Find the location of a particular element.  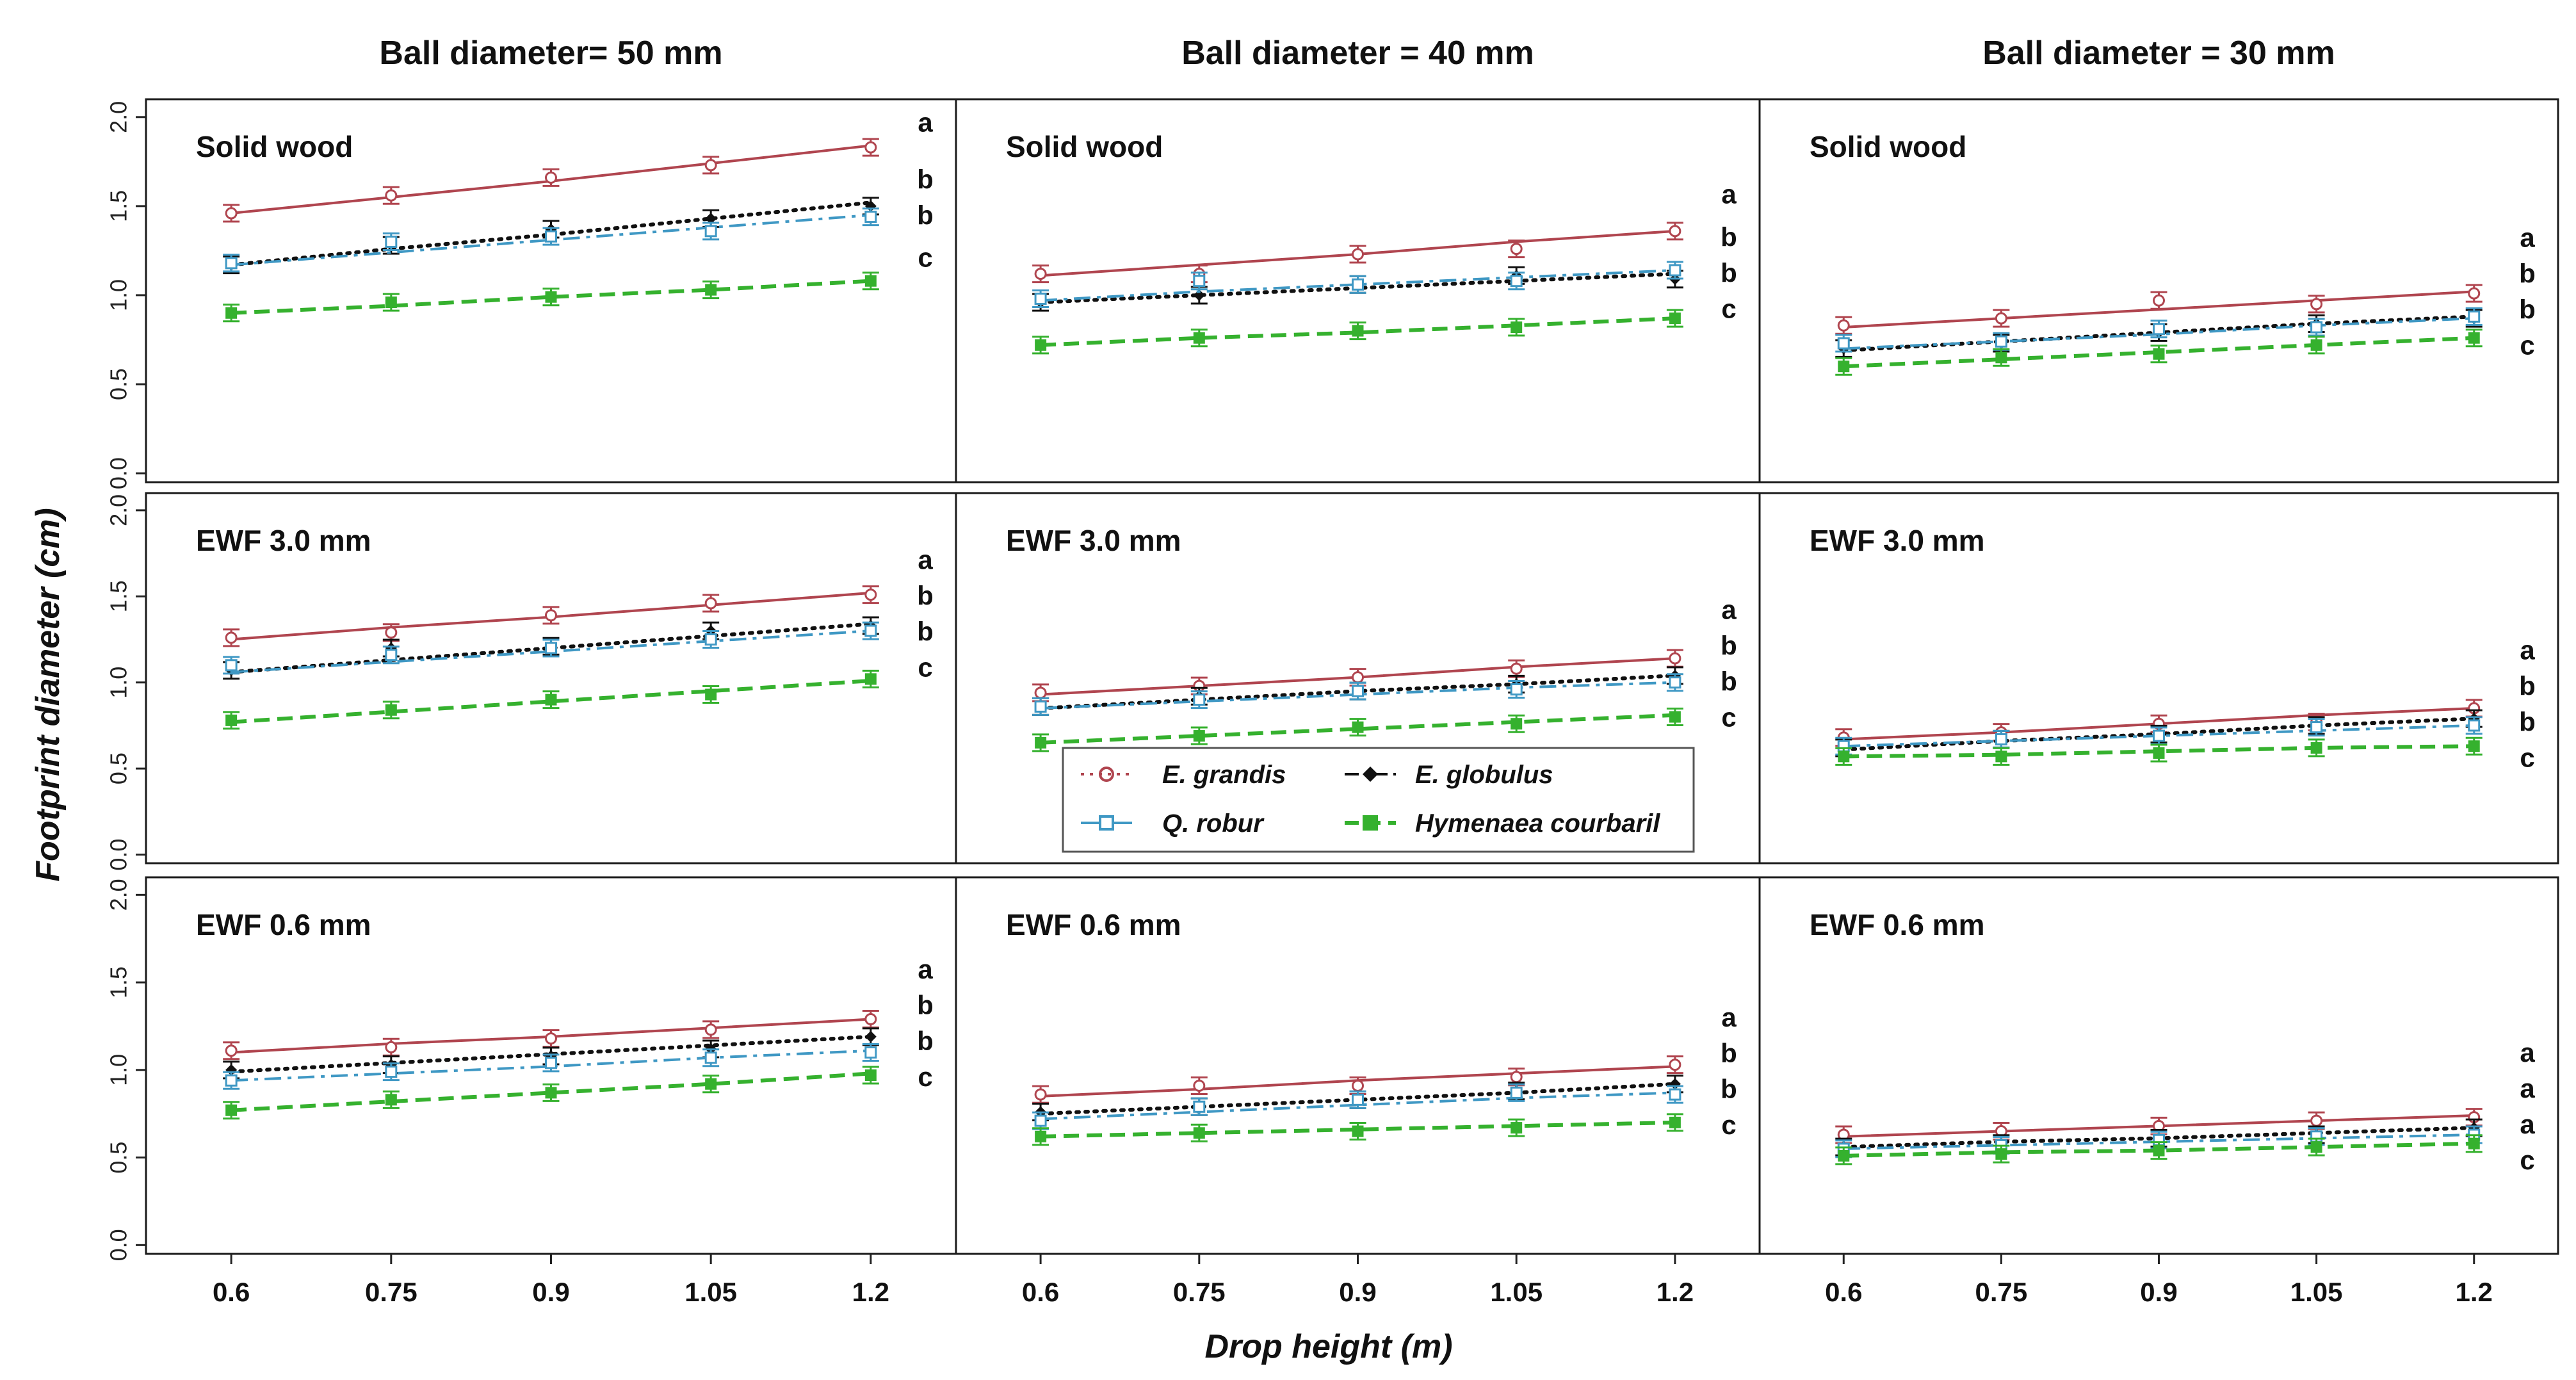

x-axis-label: Drop height (m) is located at coordinates (1328, 1346).